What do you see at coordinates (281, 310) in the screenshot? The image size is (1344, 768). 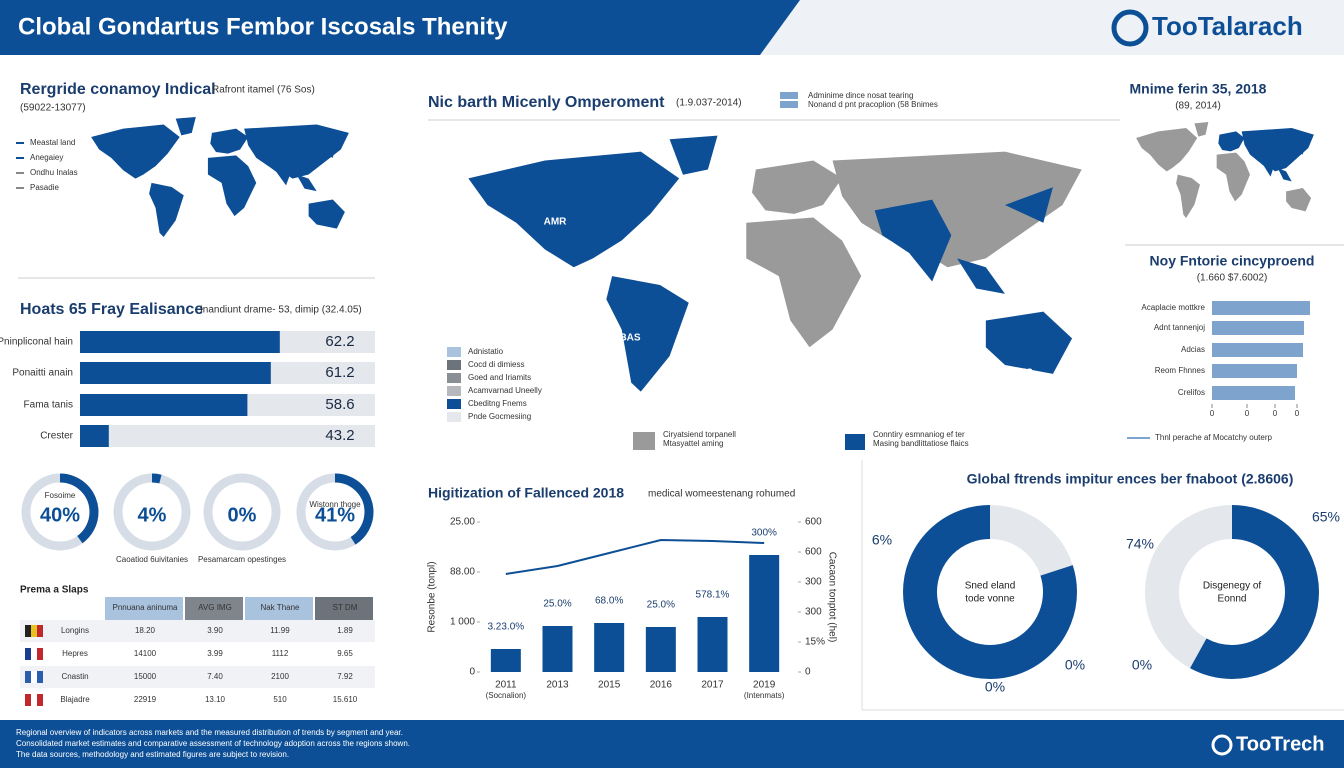 I see `chart-subtitle: Inandiunt drame- 53, dimip (32.4.05)` at bounding box center [281, 310].